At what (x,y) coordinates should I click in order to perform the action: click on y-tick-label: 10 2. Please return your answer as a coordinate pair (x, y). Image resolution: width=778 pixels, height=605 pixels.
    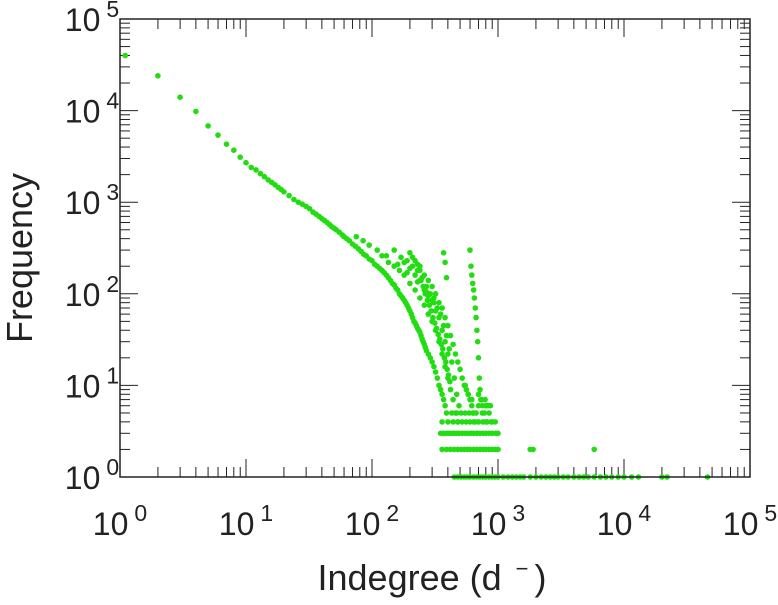
    Looking at the image, I should click on (92, 292).